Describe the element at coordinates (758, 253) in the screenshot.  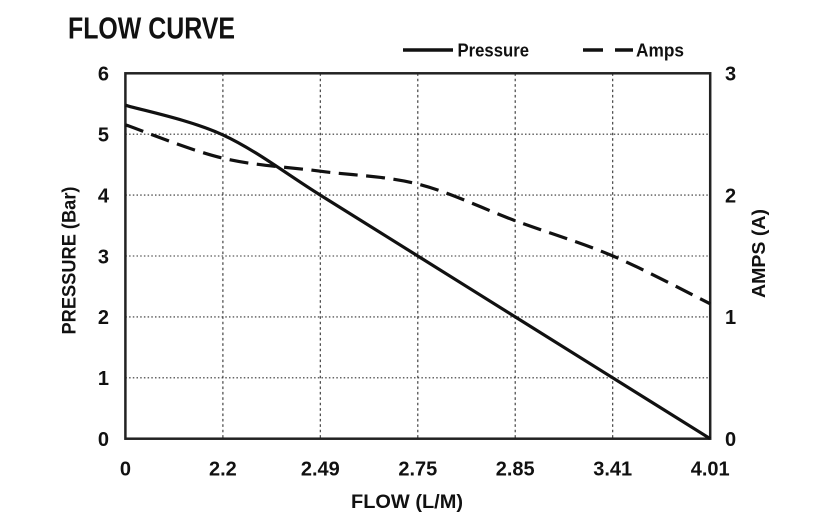
I see `svg-text: AMPS (A)` at that location.